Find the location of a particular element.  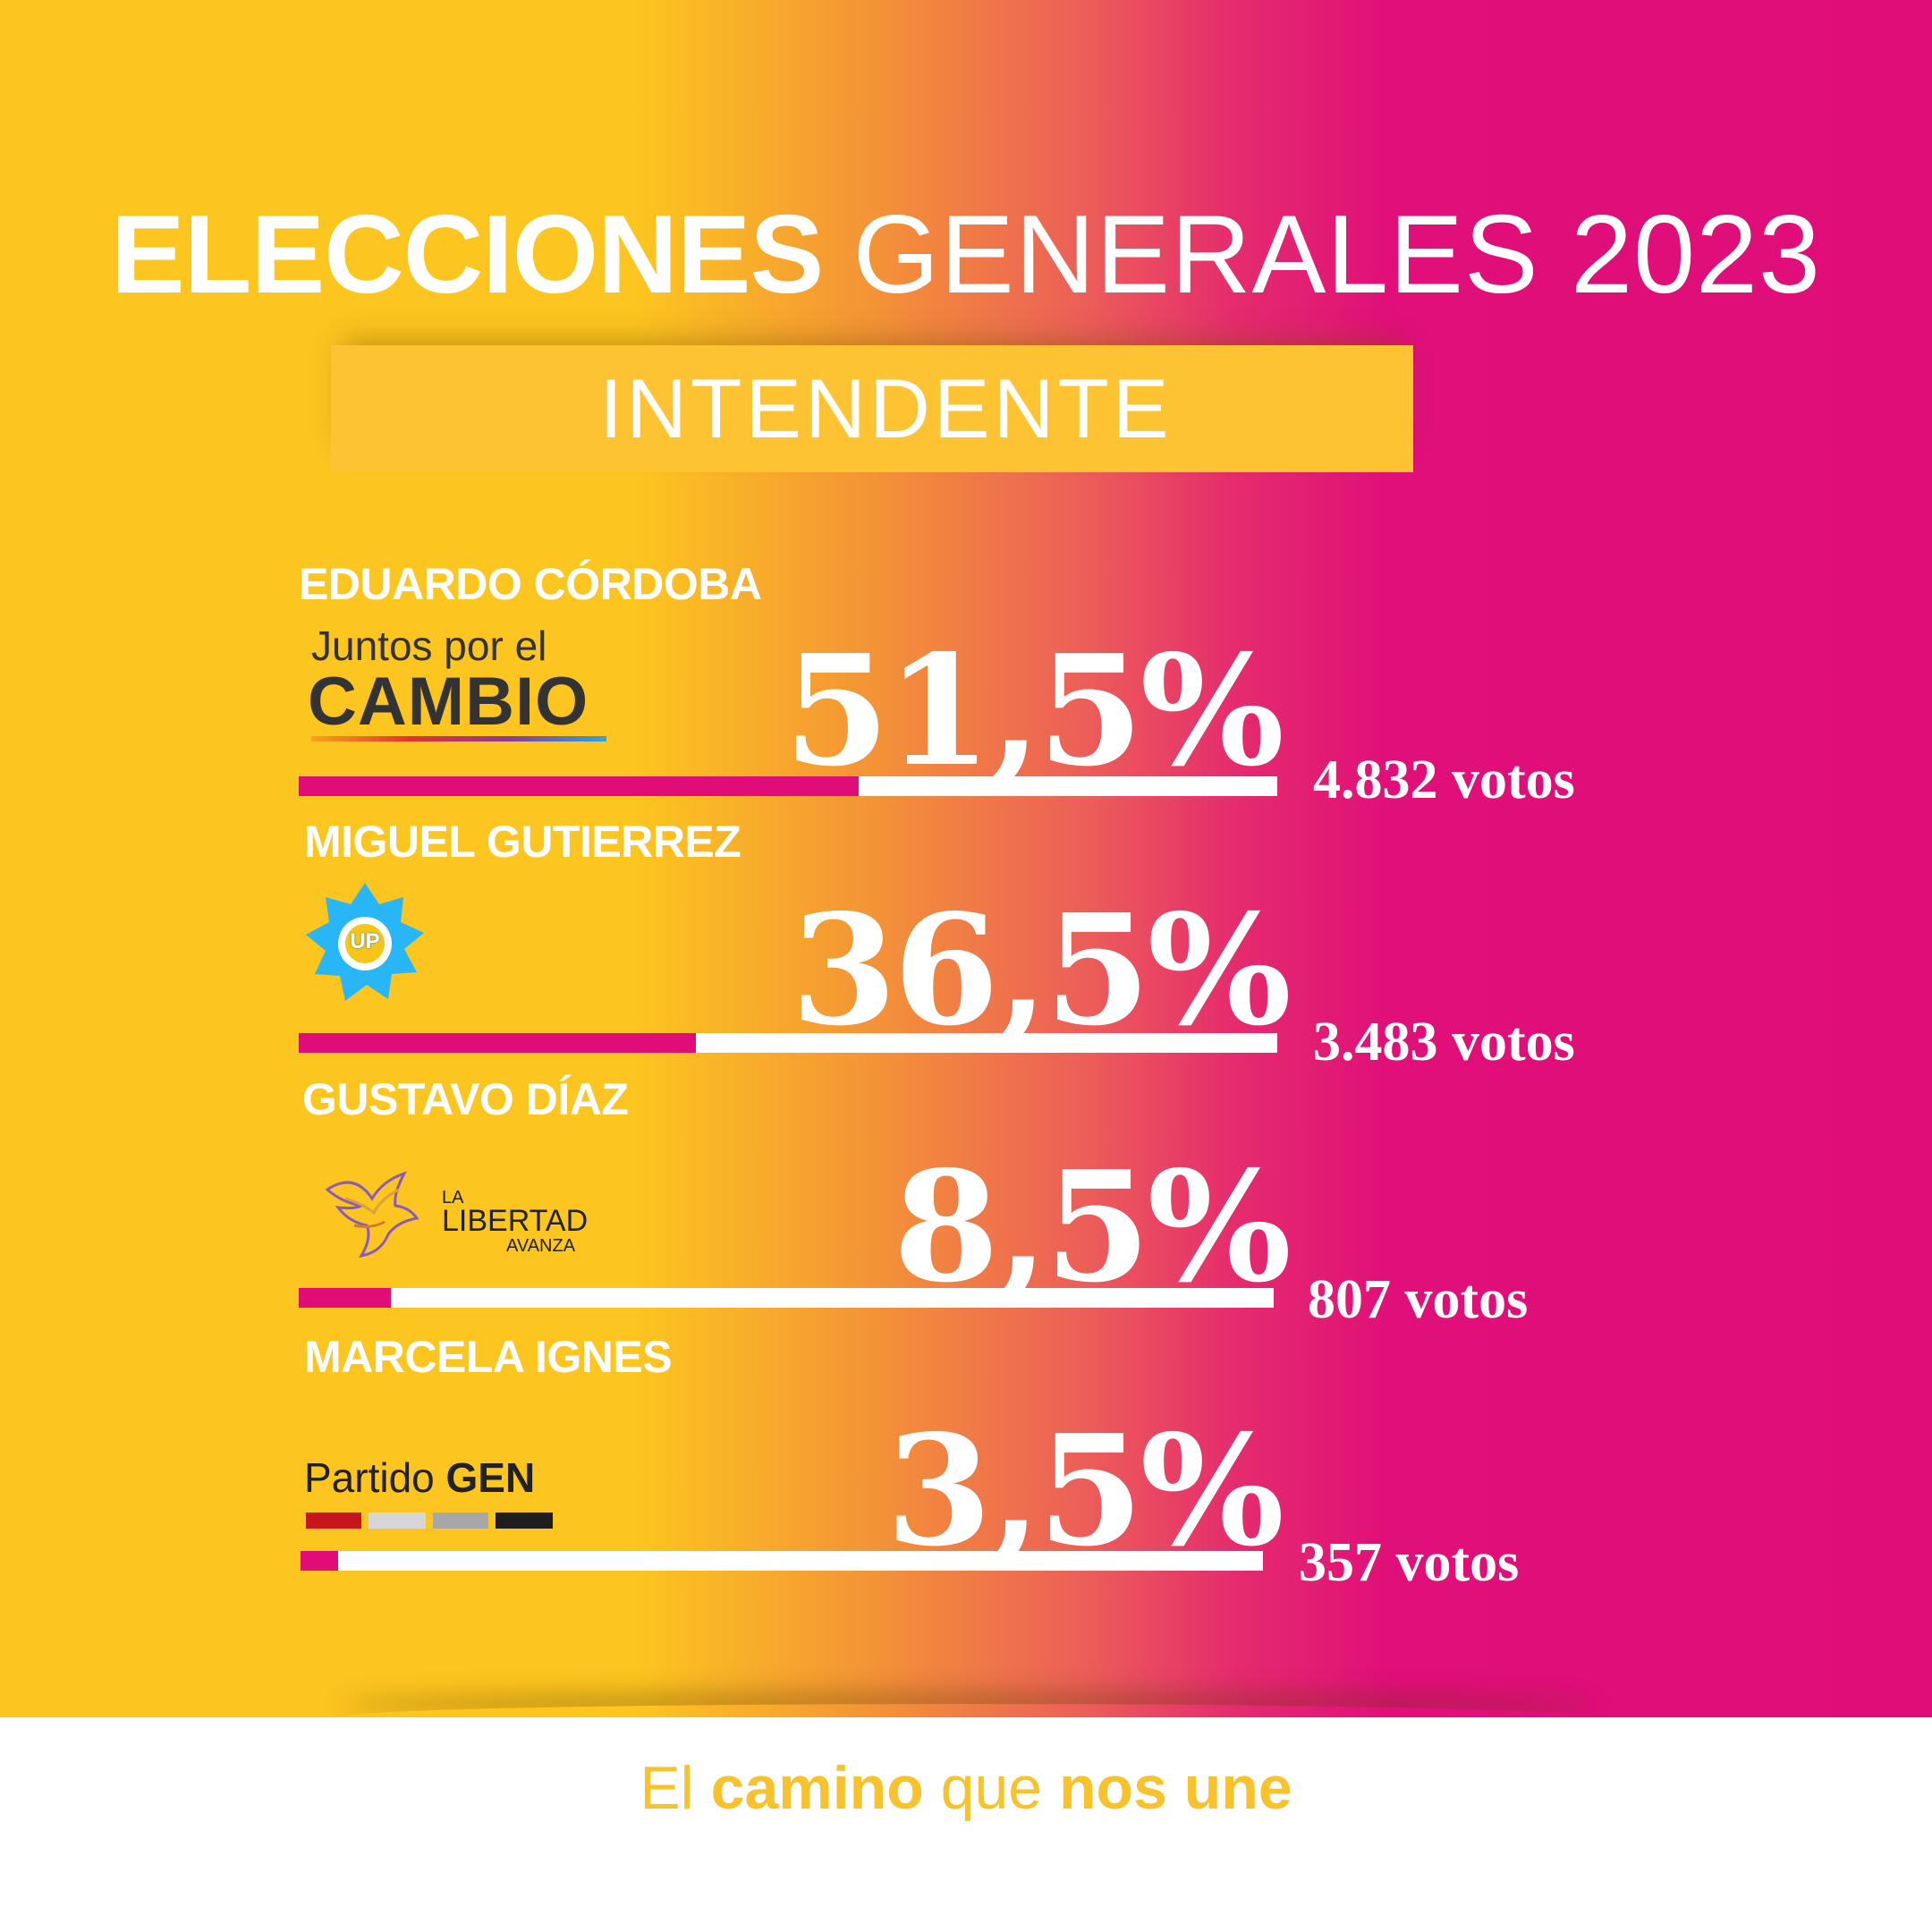

candidate-name: MIGUEL GUTIERREZ is located at coordinates (522, 842).